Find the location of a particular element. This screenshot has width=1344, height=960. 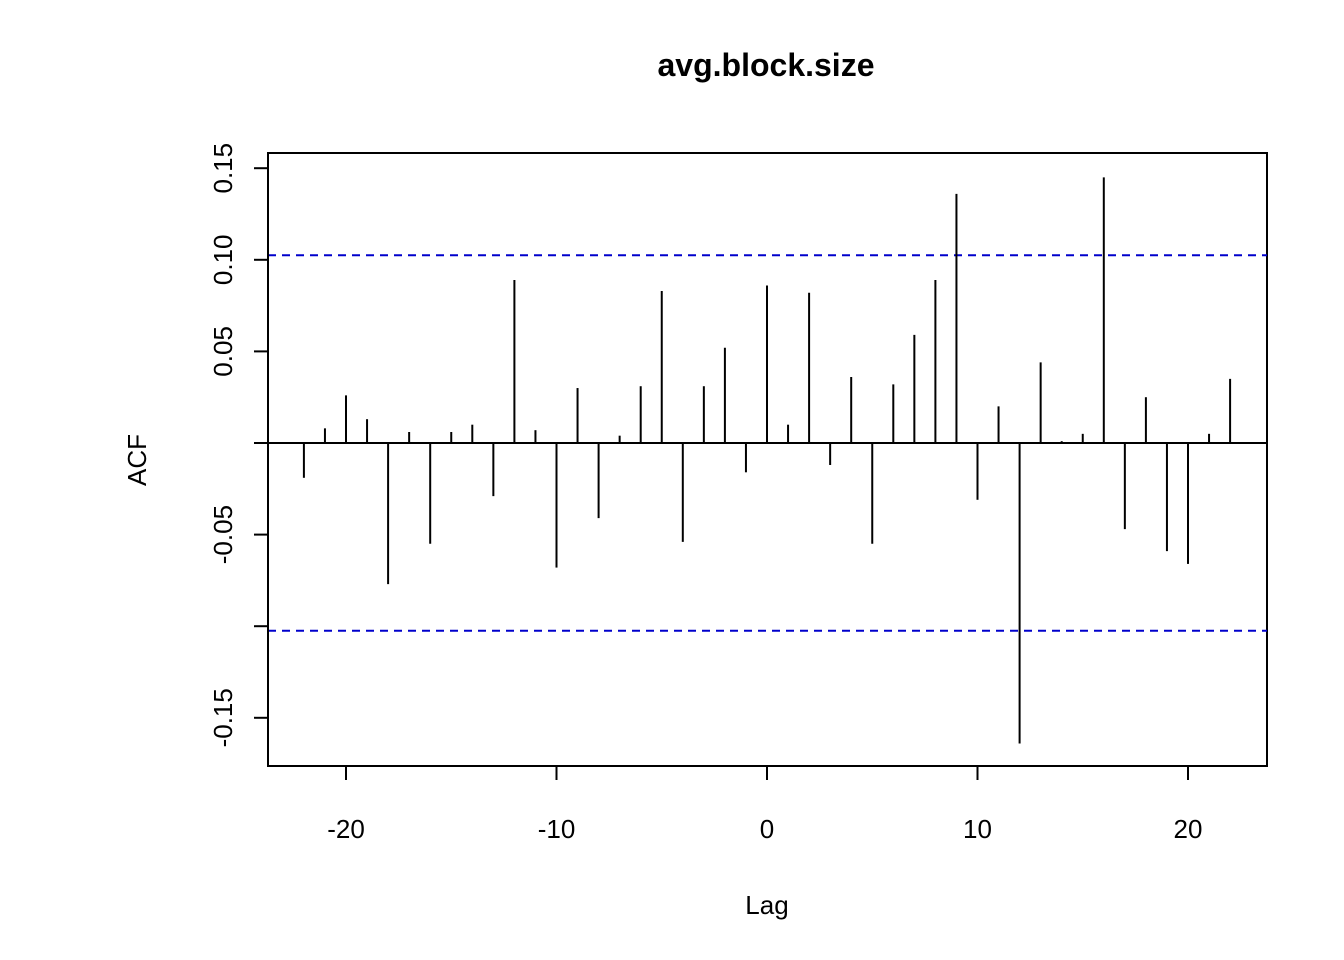

x-tick-label: 0 is located at coordinates (767, 829).